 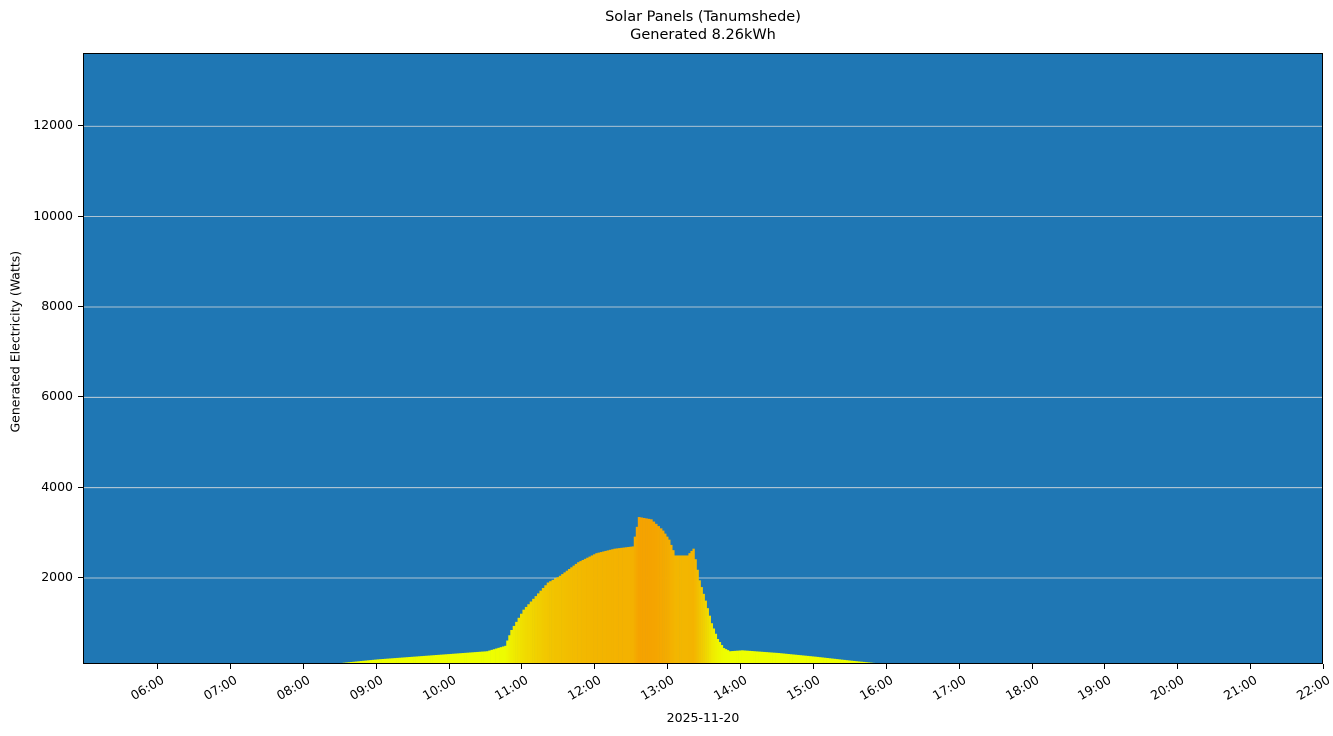 I want to click on x-tick-label: 17:00, so click(x=949, y=688).